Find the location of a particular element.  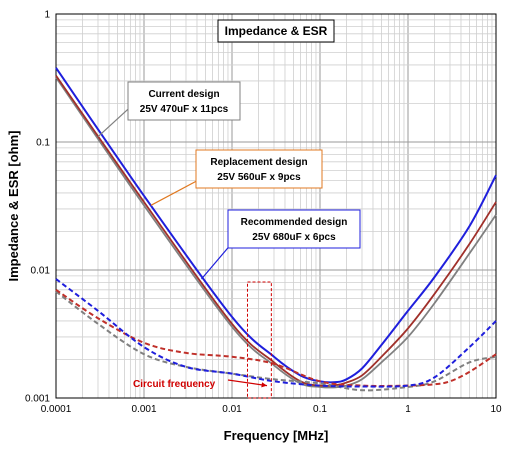

callout-title: Current design is located at coordinates (183, 94).